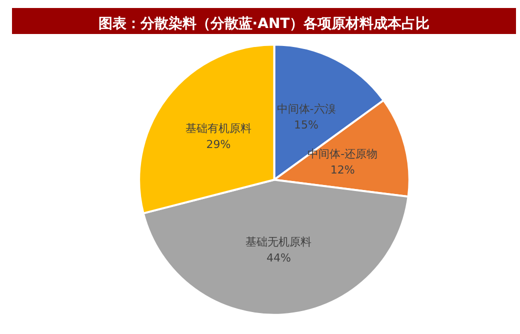 Image resolution: width=520 pixels, height=334 pixels. I want to click on data-label: 15%, so click(306, 125).